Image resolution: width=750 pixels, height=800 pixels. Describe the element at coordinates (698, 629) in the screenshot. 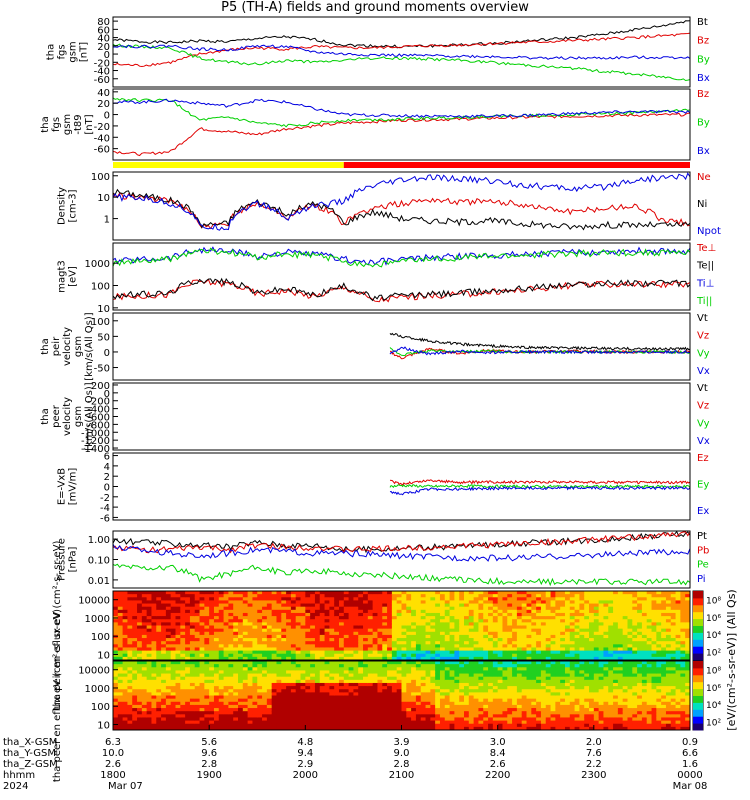

I see `colorbar-swatch` at that location.